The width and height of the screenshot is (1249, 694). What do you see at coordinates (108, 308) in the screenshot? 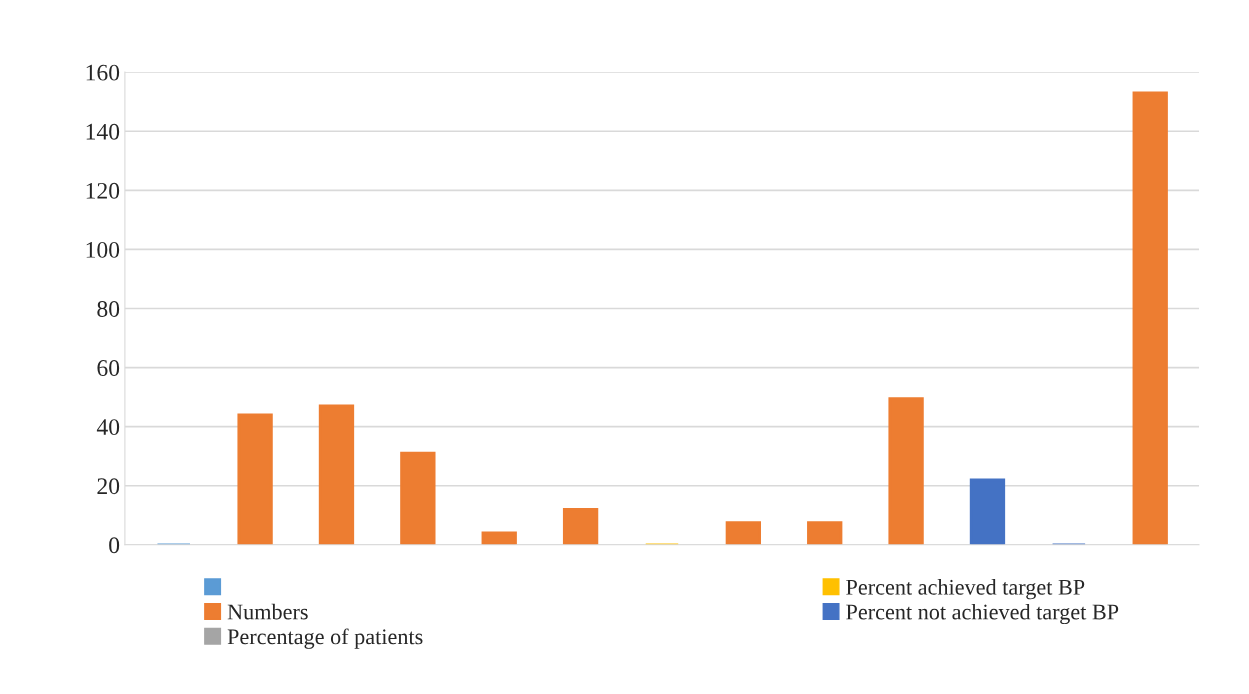
I see `y-tick-label: 80` at bounding box center [108, 308].